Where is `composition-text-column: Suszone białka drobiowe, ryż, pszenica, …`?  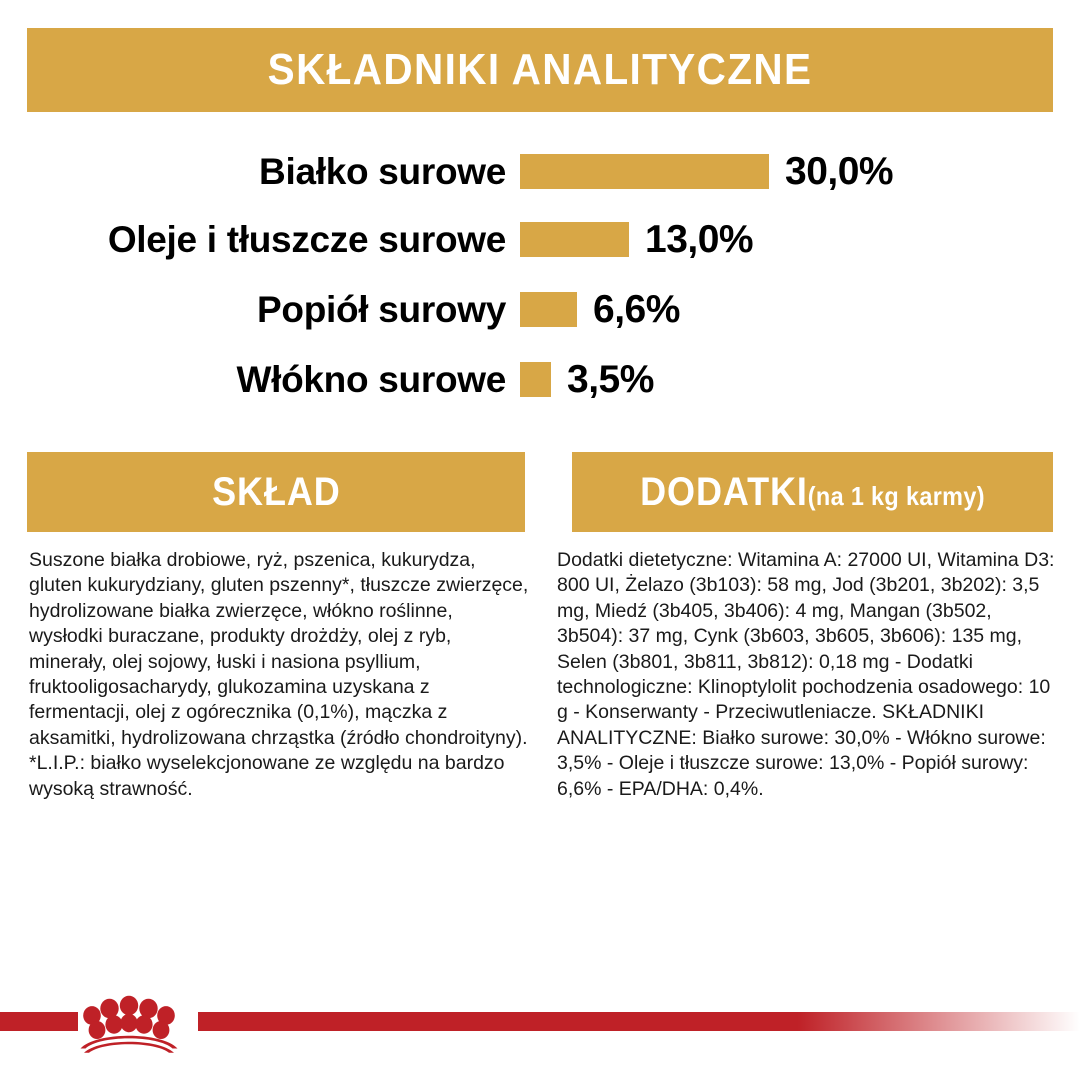 composition-text-column: Suszone białka drobiowe, ryż, pszenica, … is located at coordinates (279, 675).